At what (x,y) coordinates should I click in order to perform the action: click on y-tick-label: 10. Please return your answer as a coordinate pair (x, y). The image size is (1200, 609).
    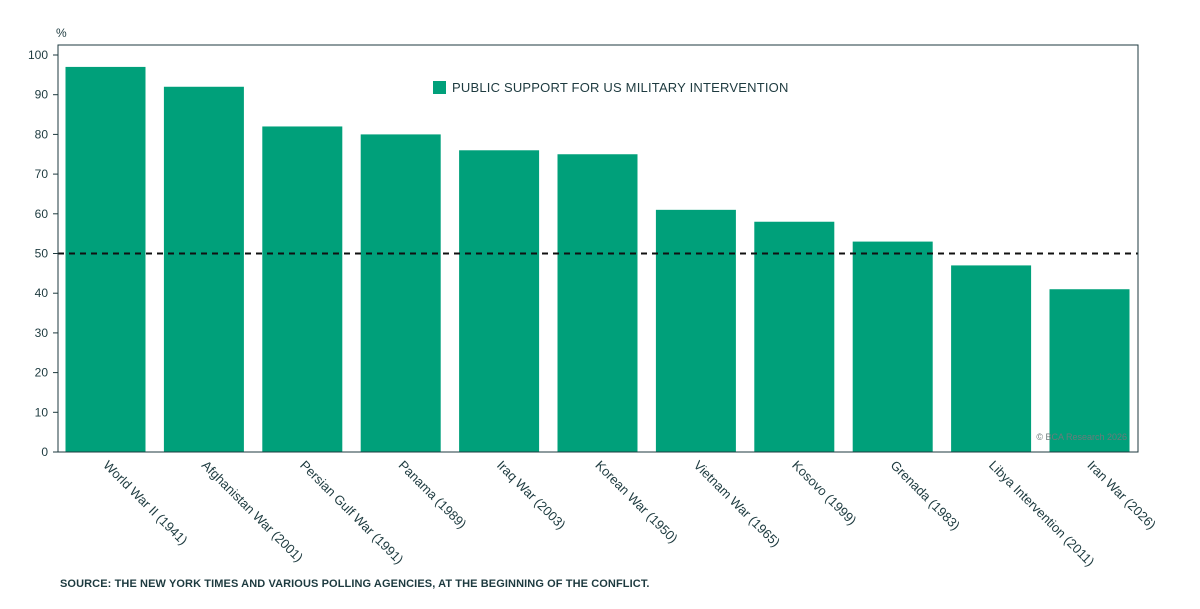
    Looking at the image, I should click on (42, 412).